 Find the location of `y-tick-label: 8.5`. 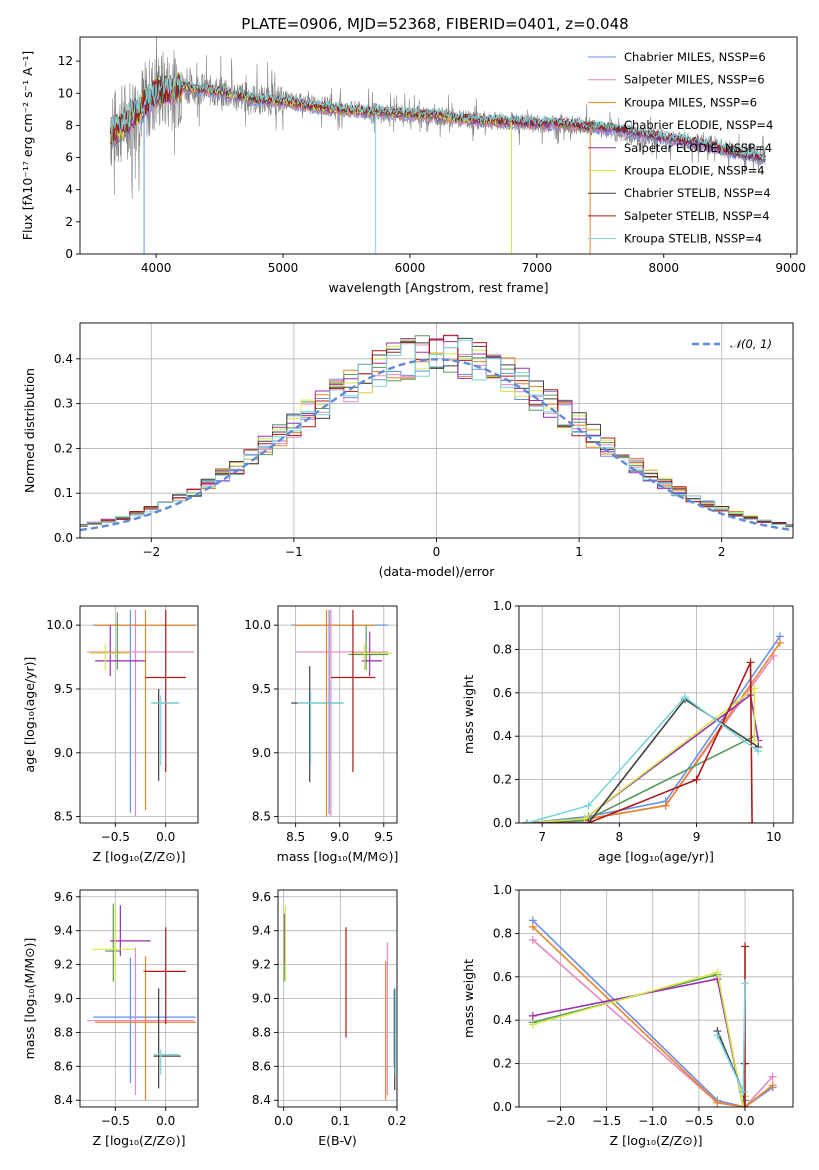

y-tick-label: 8.5 is located at coordinates (63, 817).